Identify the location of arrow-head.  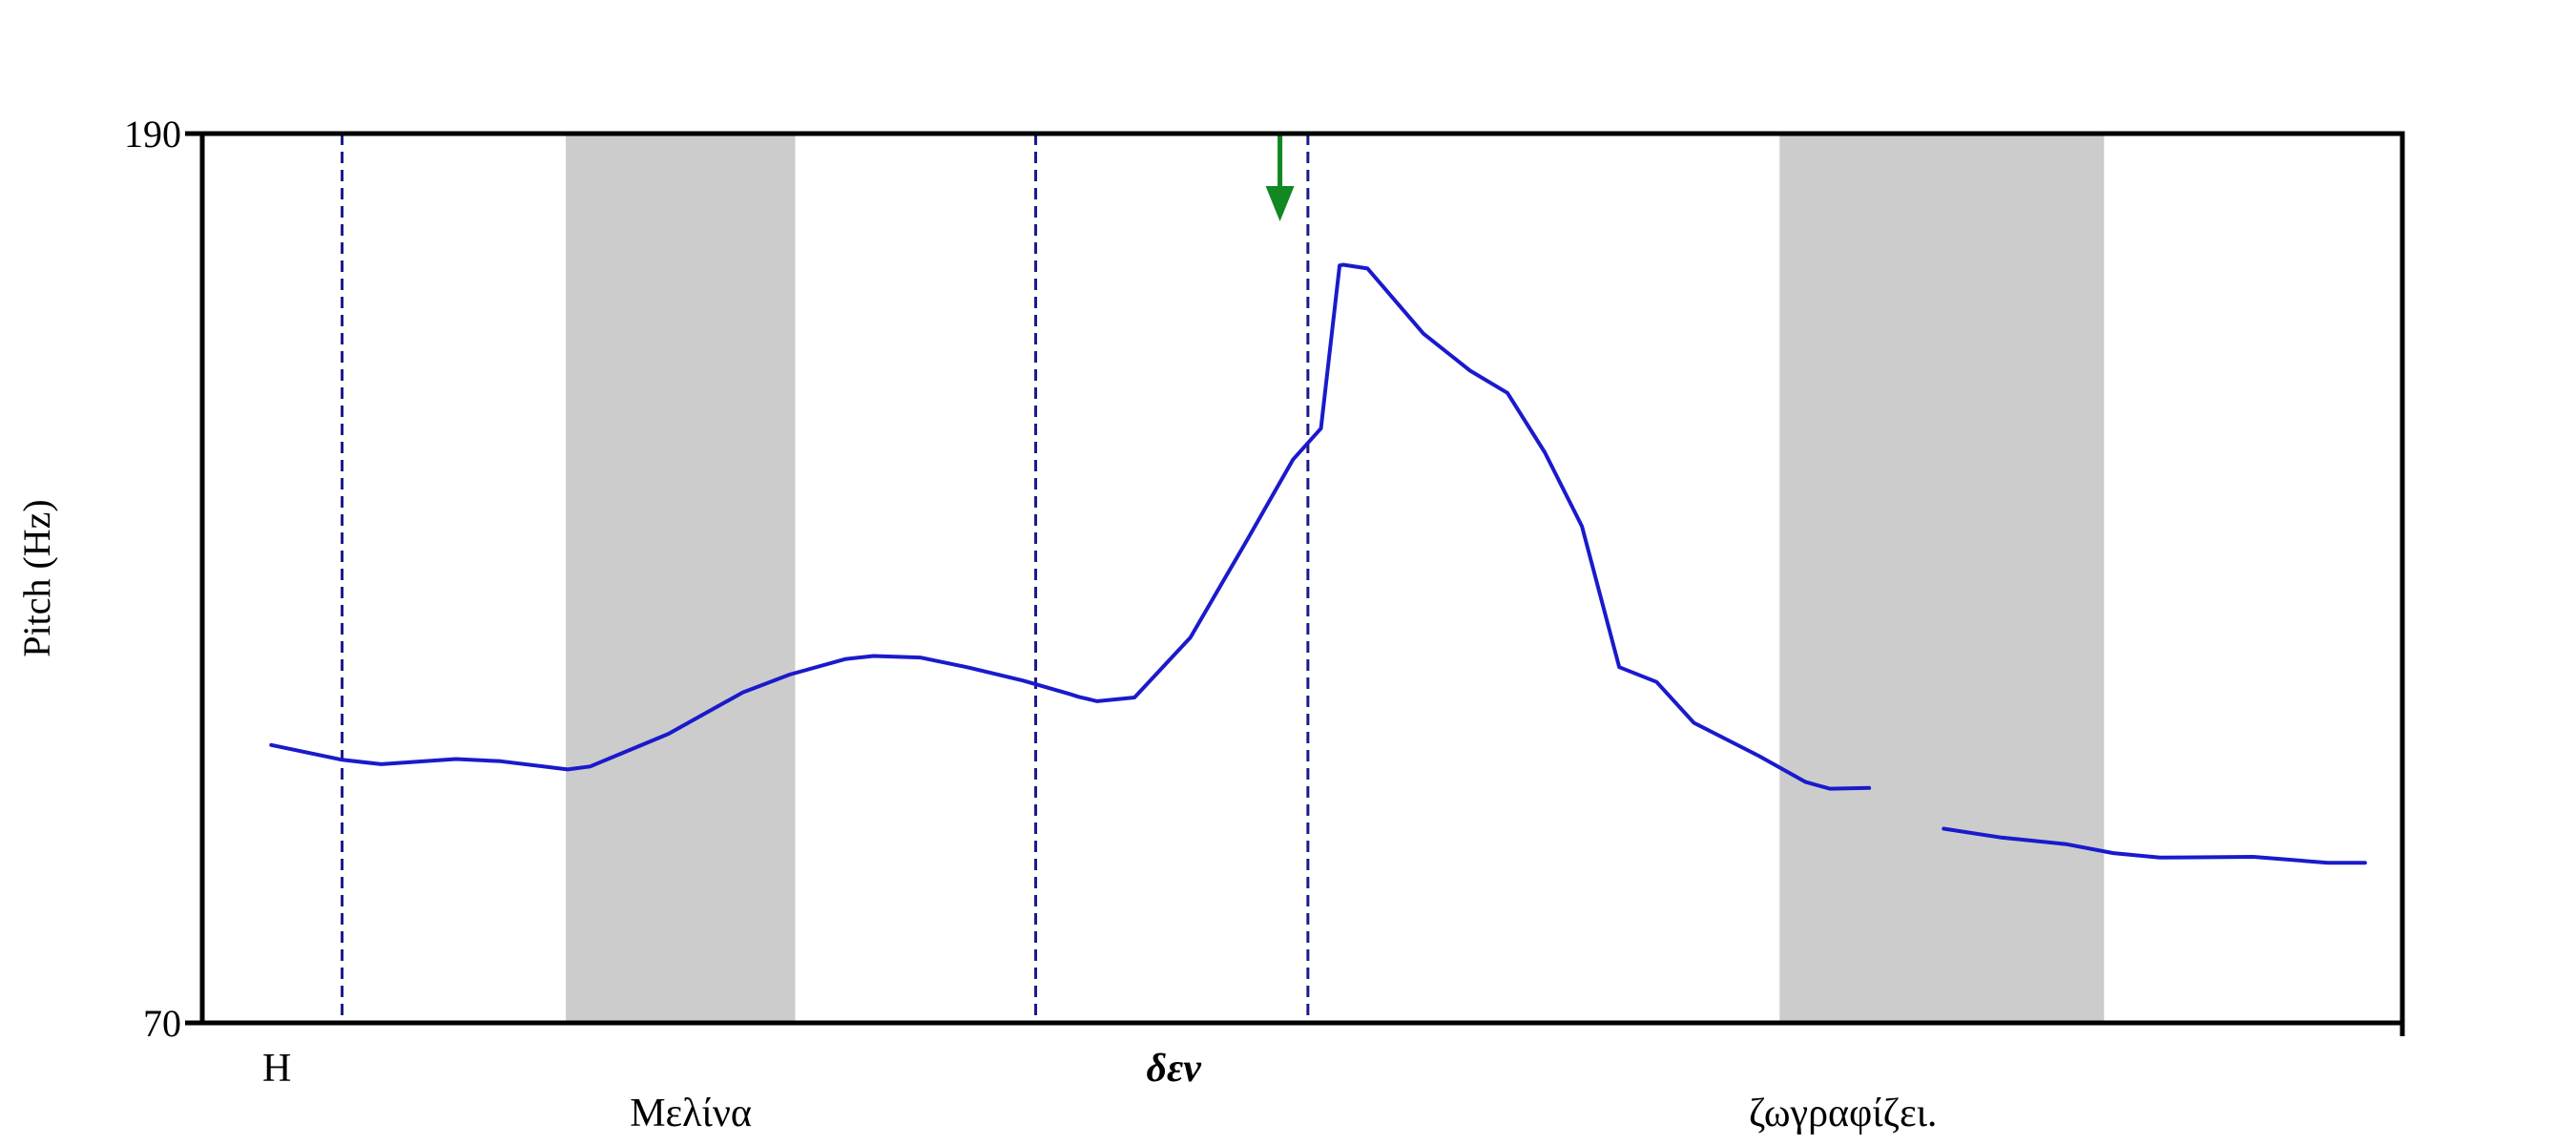
(1280, 204).